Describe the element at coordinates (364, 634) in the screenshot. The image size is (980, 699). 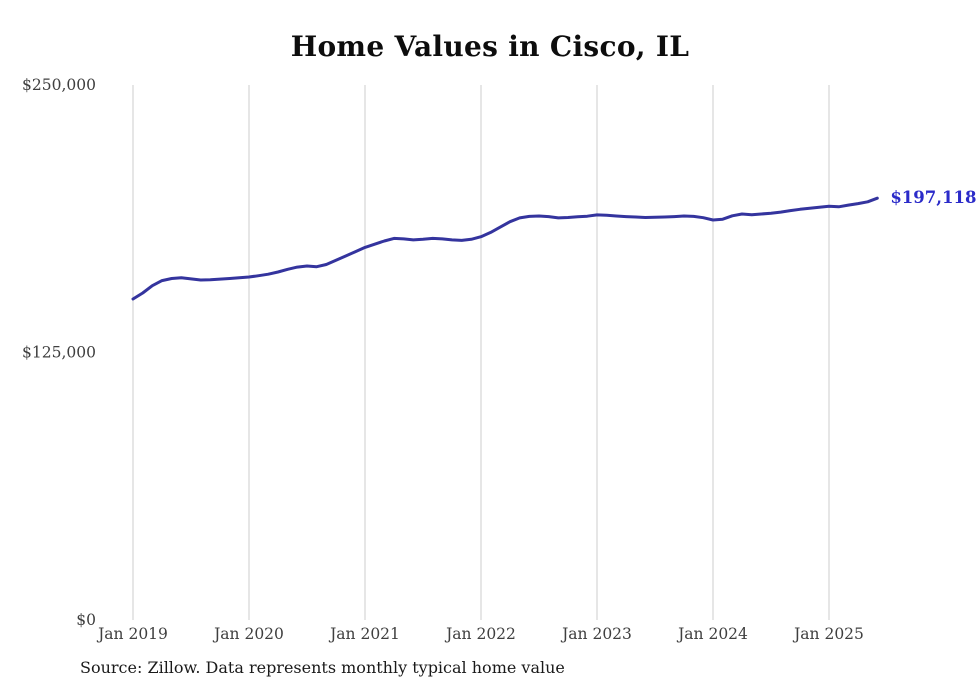
I see `x-tick-label: Jan 2021` at that location.